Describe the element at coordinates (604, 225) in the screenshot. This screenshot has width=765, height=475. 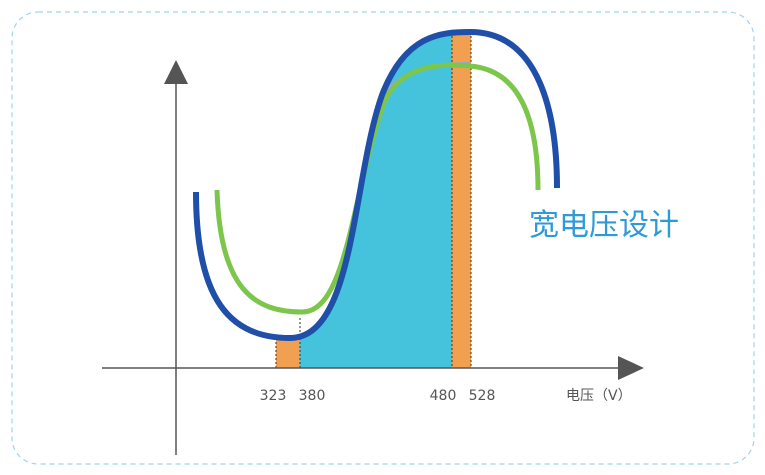
I see `diagram-title: 宽电压设计` at that location.